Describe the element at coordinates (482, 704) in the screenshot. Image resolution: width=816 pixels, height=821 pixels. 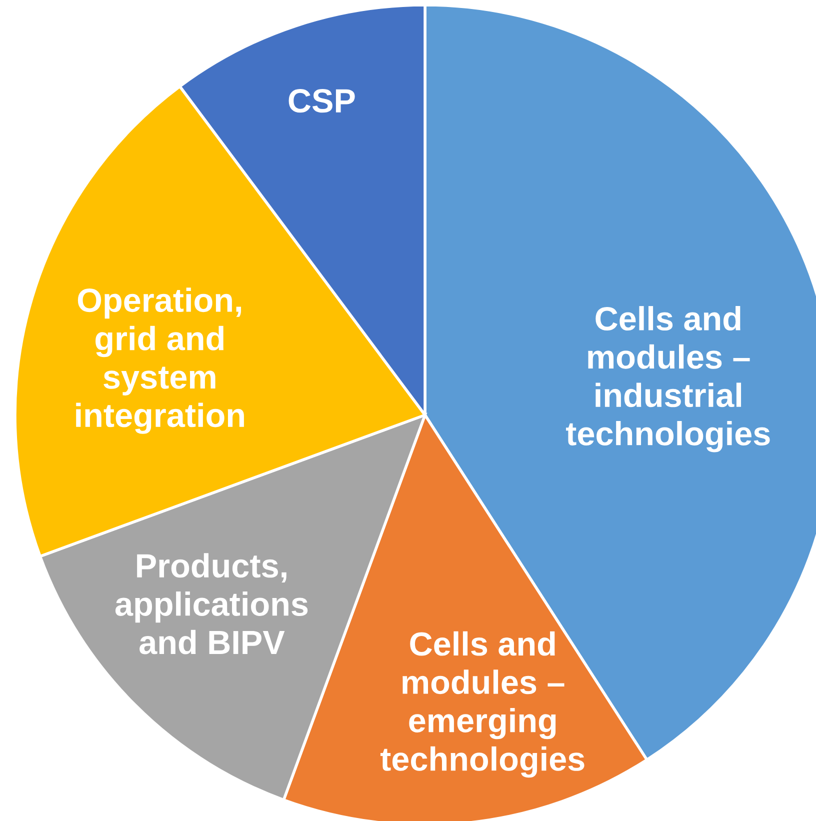
I see `slice-label: Cells and modules – emerging technologies` at that location.